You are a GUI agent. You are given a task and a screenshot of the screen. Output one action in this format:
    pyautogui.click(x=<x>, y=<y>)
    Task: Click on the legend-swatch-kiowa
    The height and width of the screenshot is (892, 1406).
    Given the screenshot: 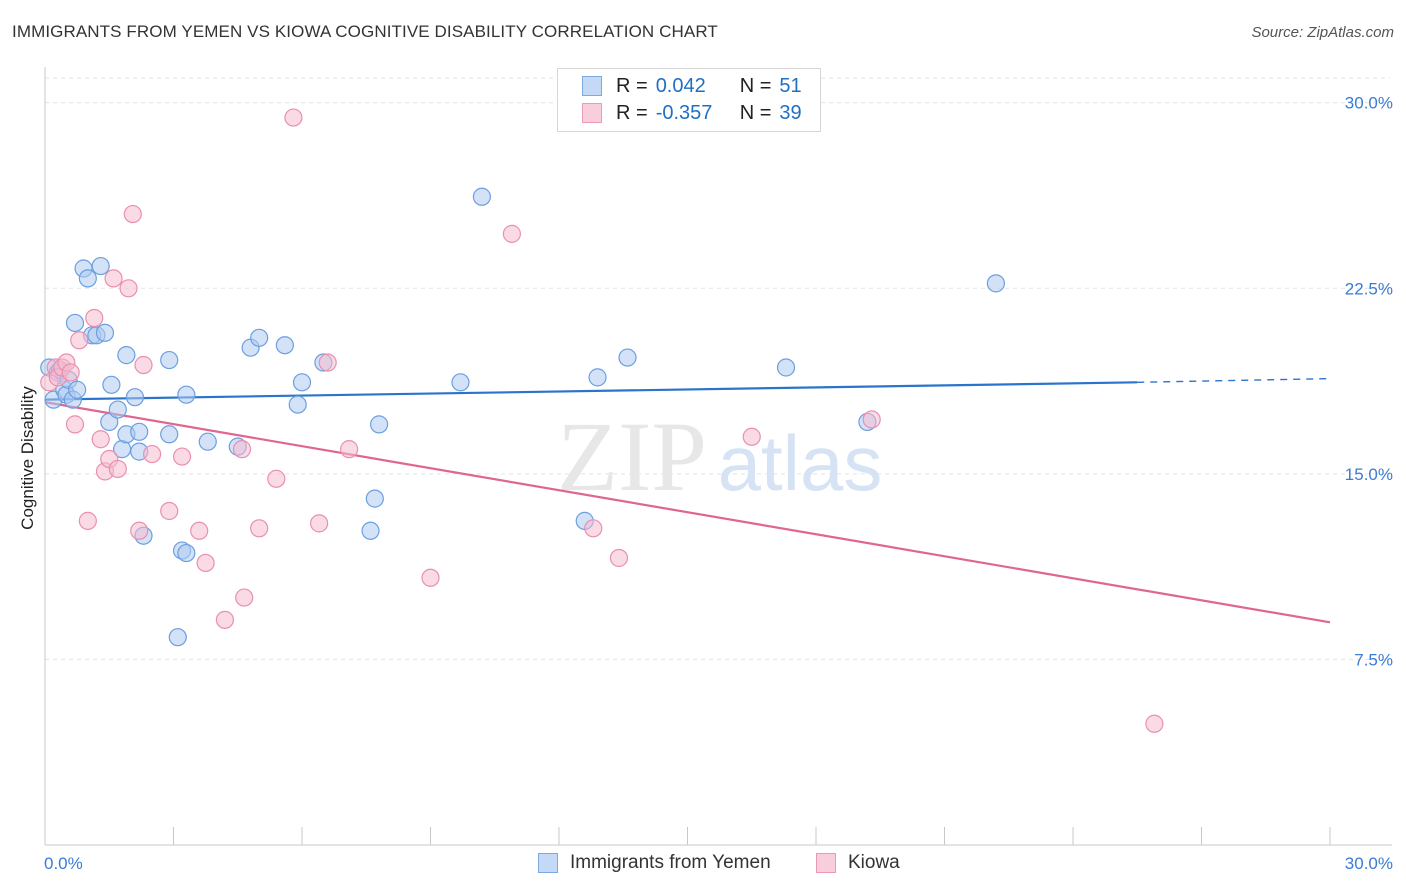 What is the action you would take?
    pyautogui.click(x=592, y=113)
    